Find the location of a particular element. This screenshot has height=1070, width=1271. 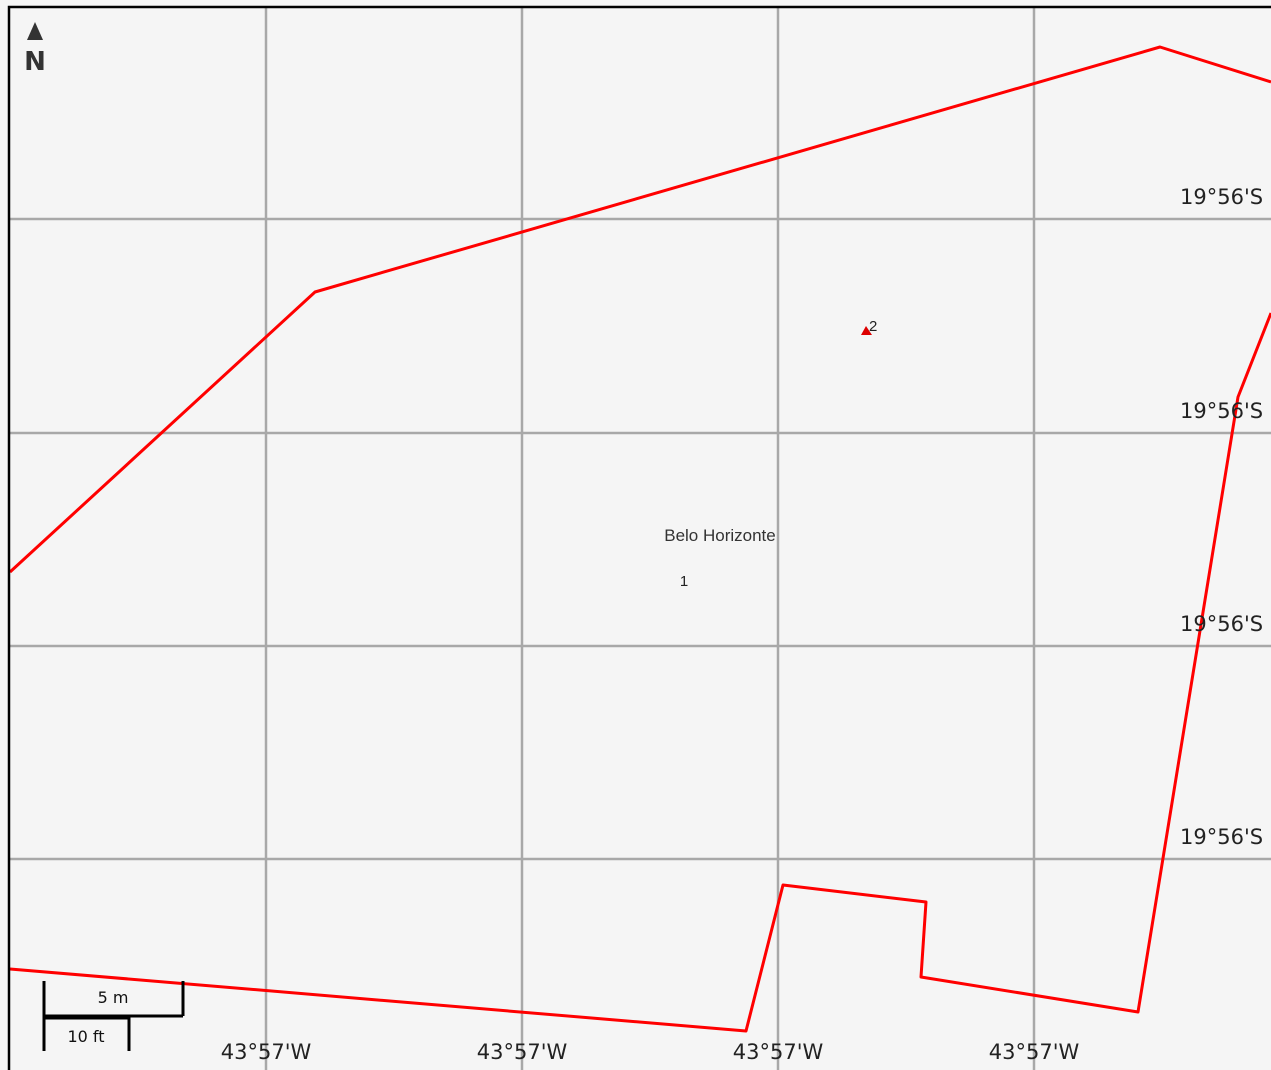

scale-bar is located at coordinates (113, 1016).